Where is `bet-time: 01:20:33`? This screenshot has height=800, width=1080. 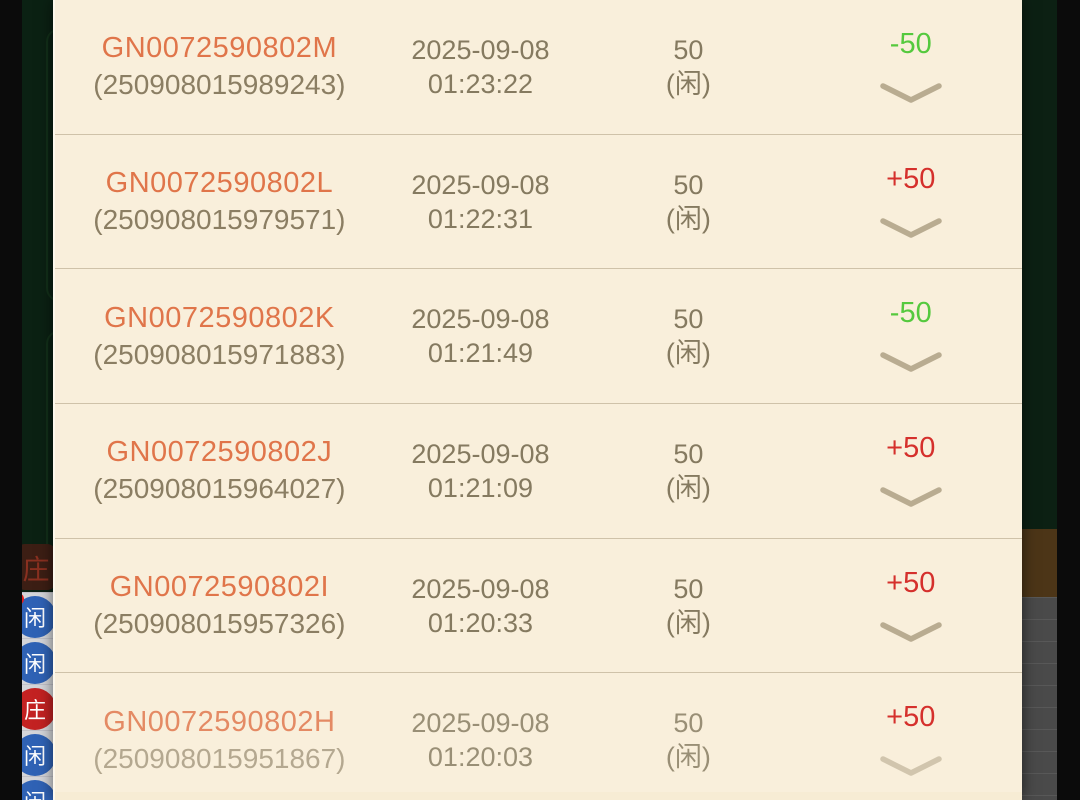 bet-time: 01:20:33 is located at coordinates (480, 622).